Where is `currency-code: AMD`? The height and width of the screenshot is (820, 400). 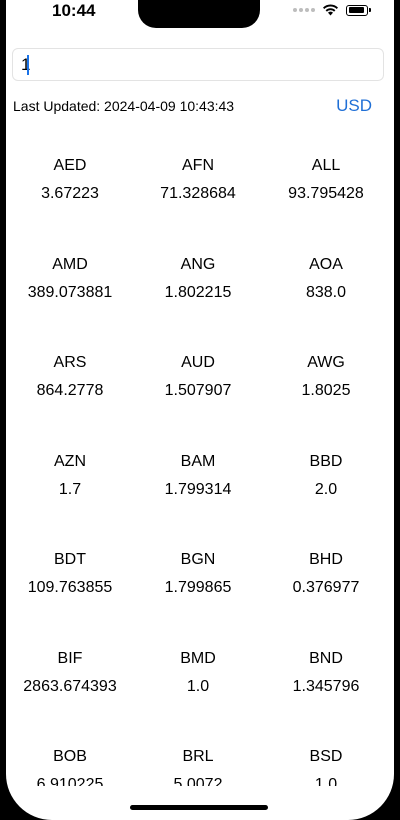
currency-code: AMD is located at coordinates (70, 264).